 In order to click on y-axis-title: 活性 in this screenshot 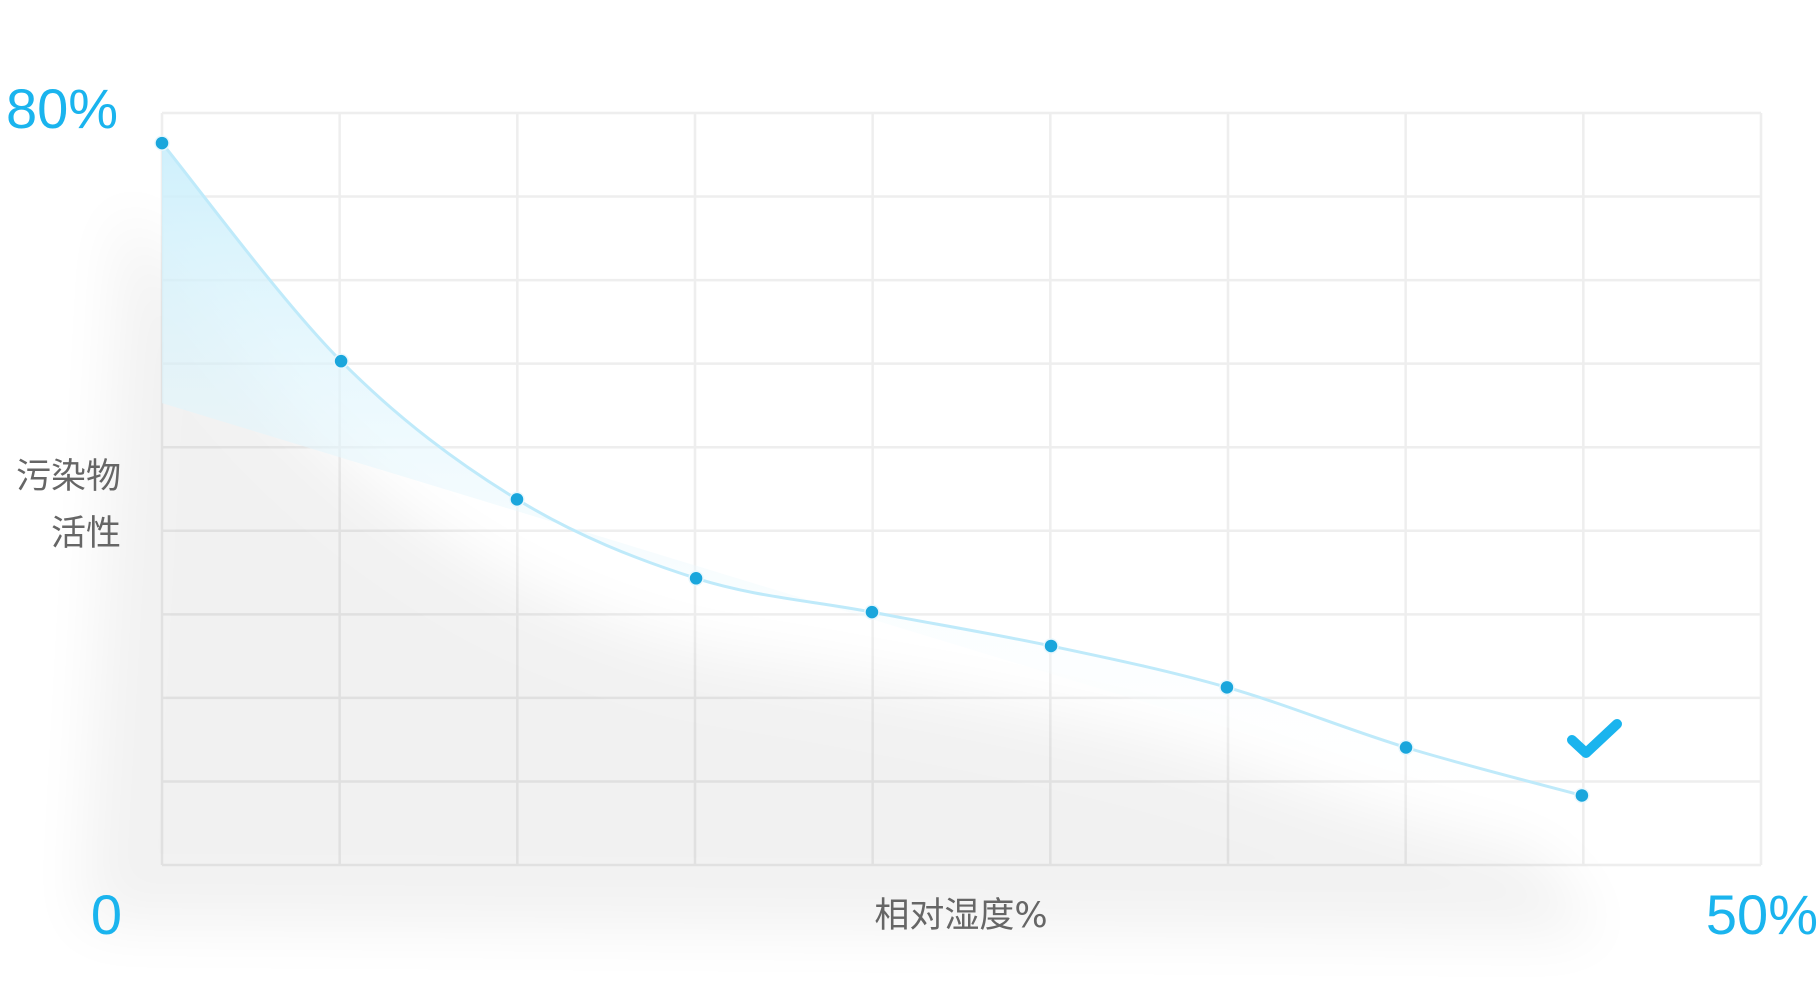, I will do `click(86, 534)`.